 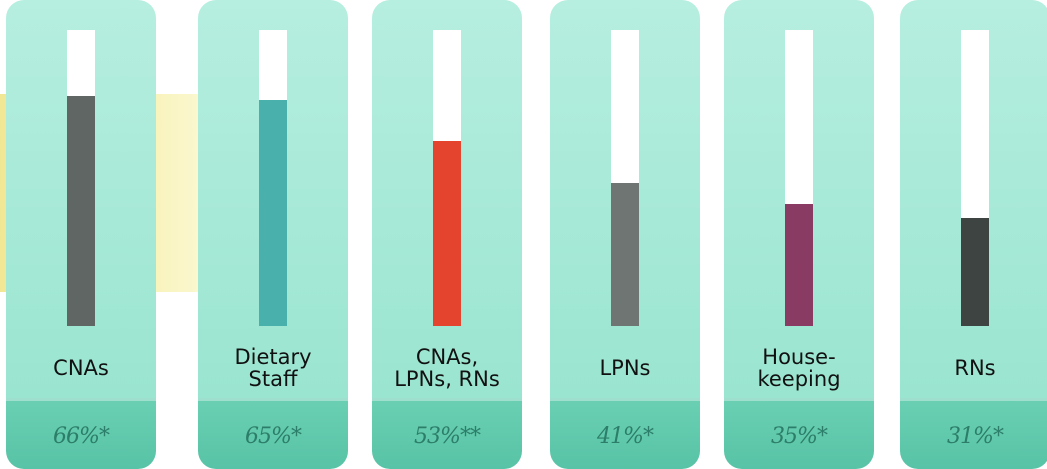 I want to click on card-body: CNAs, so click(x=81, y=199).